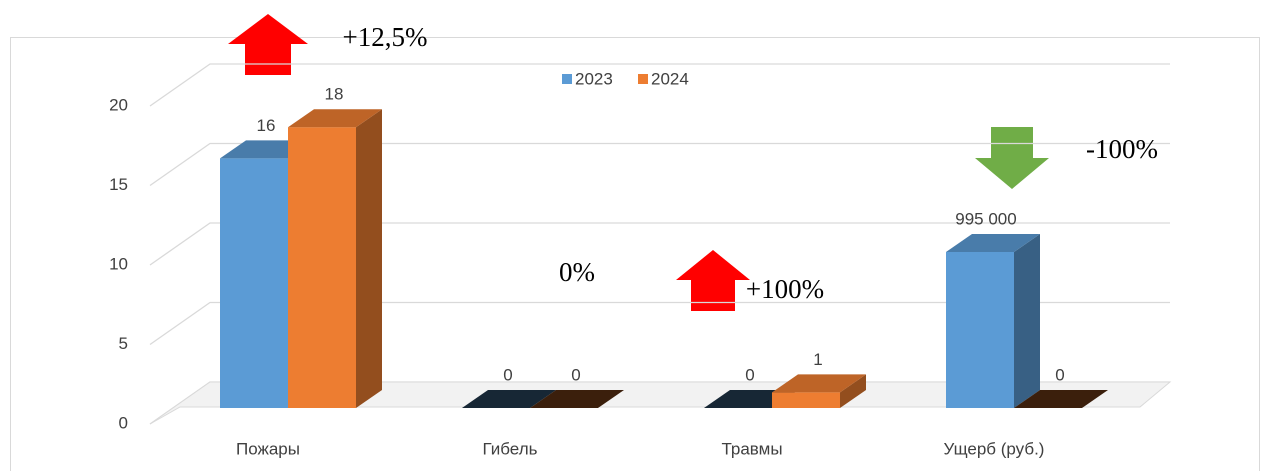 The width and height of the screenshot is (1268, 471). Describe the element at coordinates (118, 184) in the screenshot. I see `y-tick-label: 15` at that location.